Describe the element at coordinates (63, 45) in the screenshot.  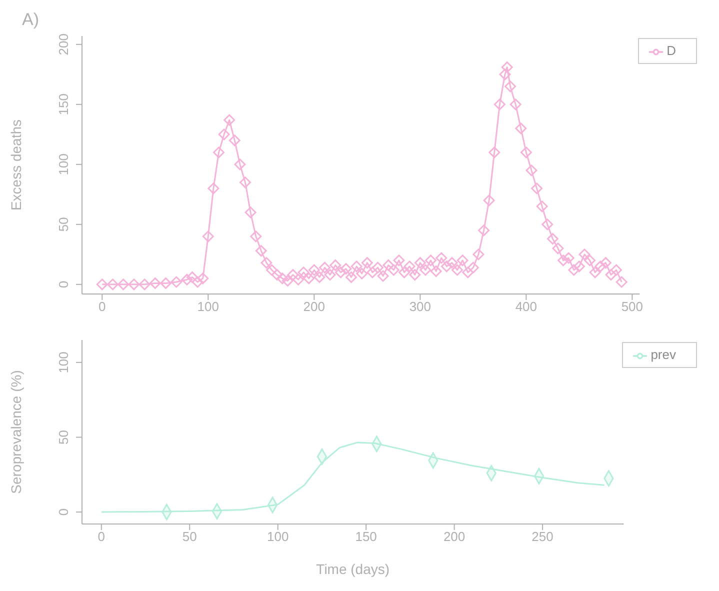
I see `y-tick-label: 200` at that location.